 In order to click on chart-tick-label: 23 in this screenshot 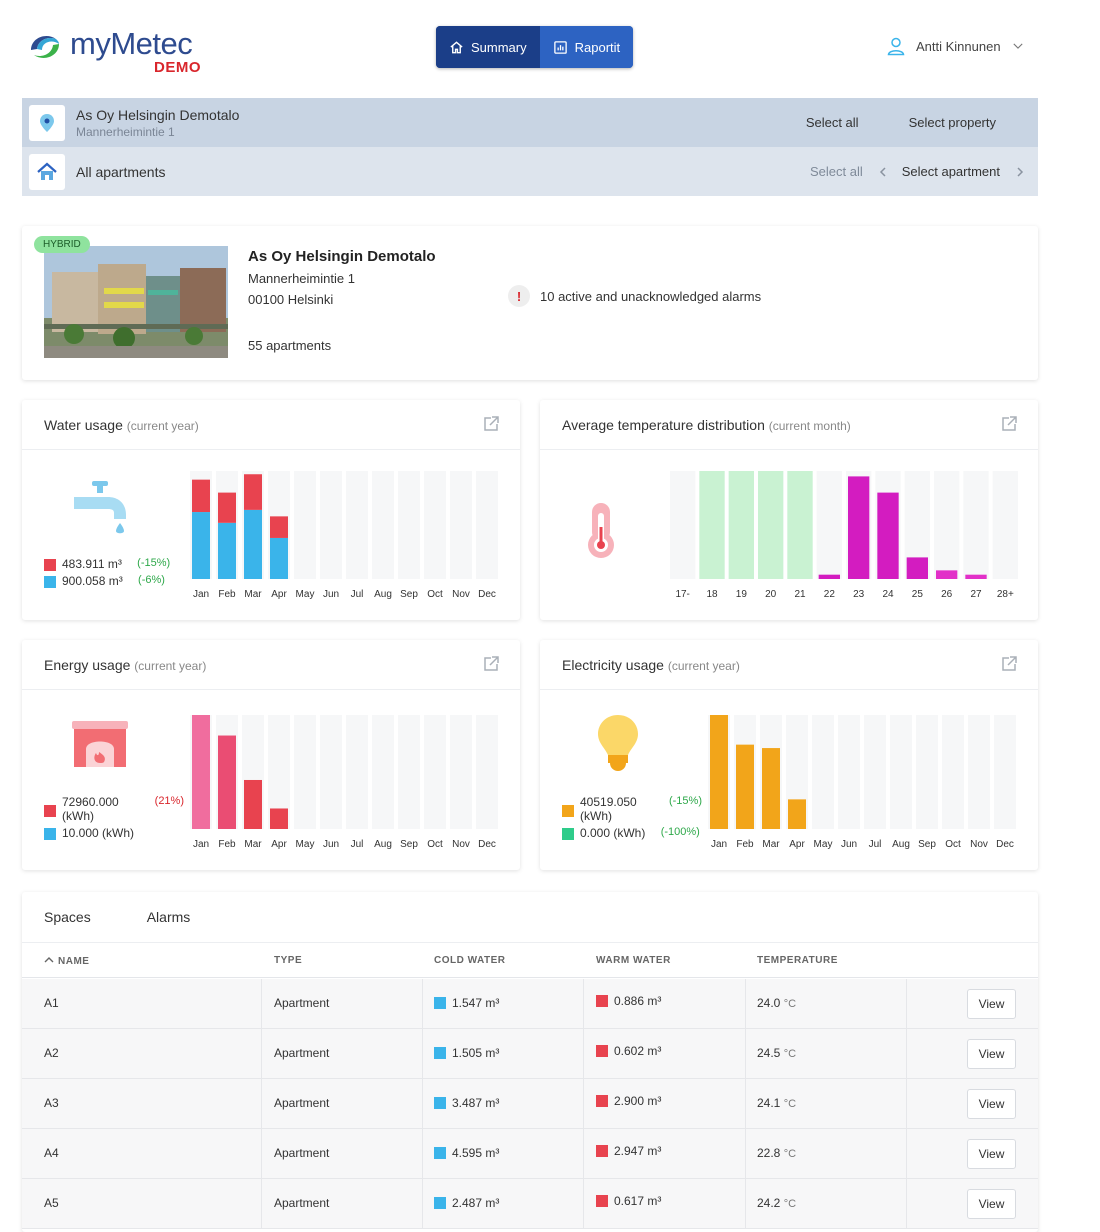, I will do `click(859, 594)`.